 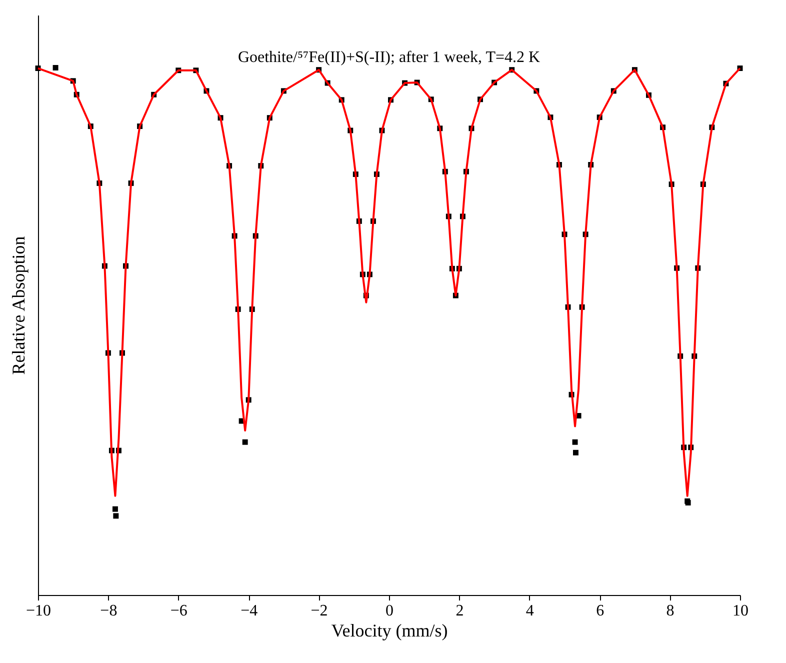 What do you see at coordinates (740, 611) in the screenshot?
I see `x-tick-label: 10` at bounding box center [740, 611].